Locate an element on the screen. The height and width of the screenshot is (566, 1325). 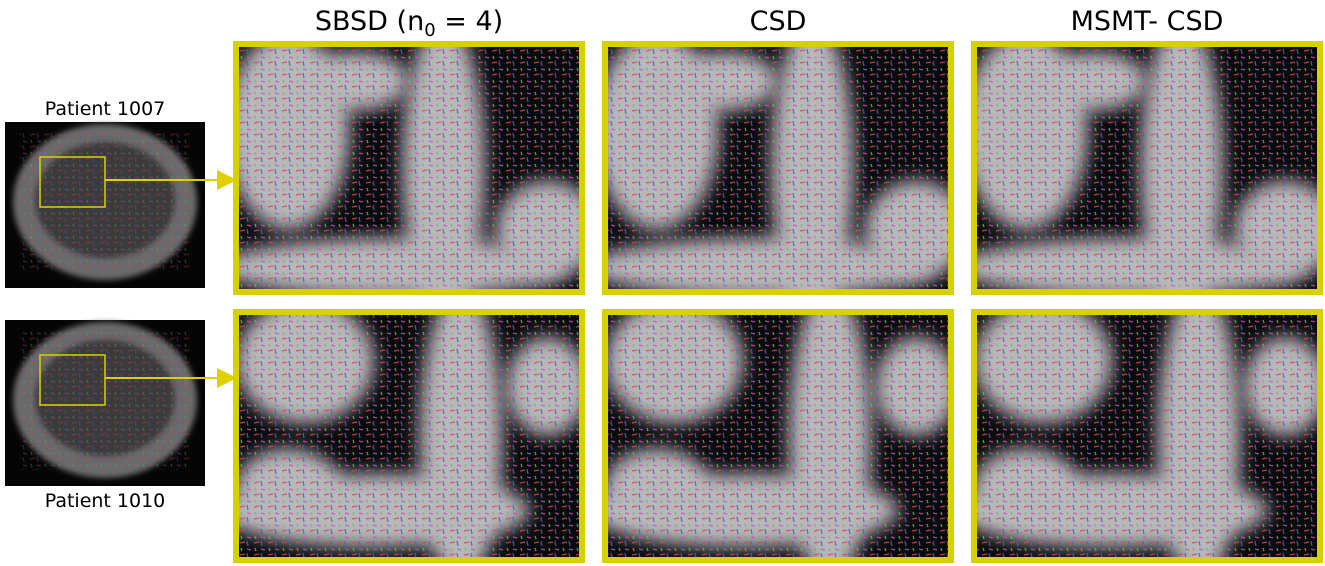
column-title: CSD is located at coordinates (778, 21).